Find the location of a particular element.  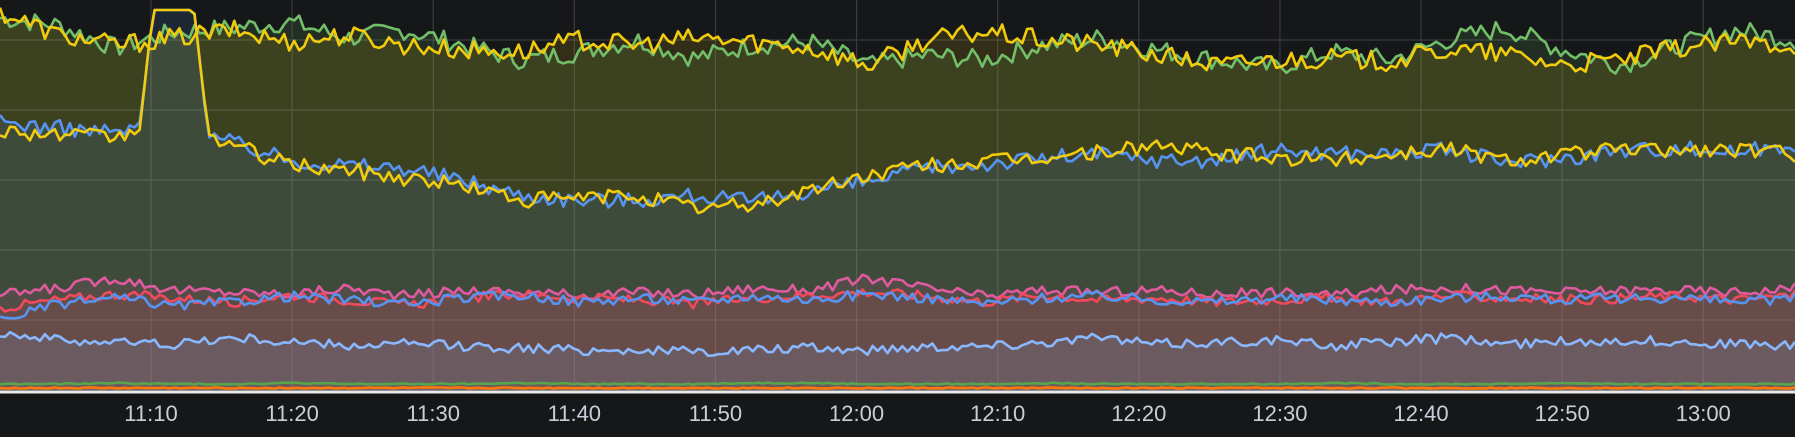

x-tick-label: 12:40 is located at coordinates (1421, 413).